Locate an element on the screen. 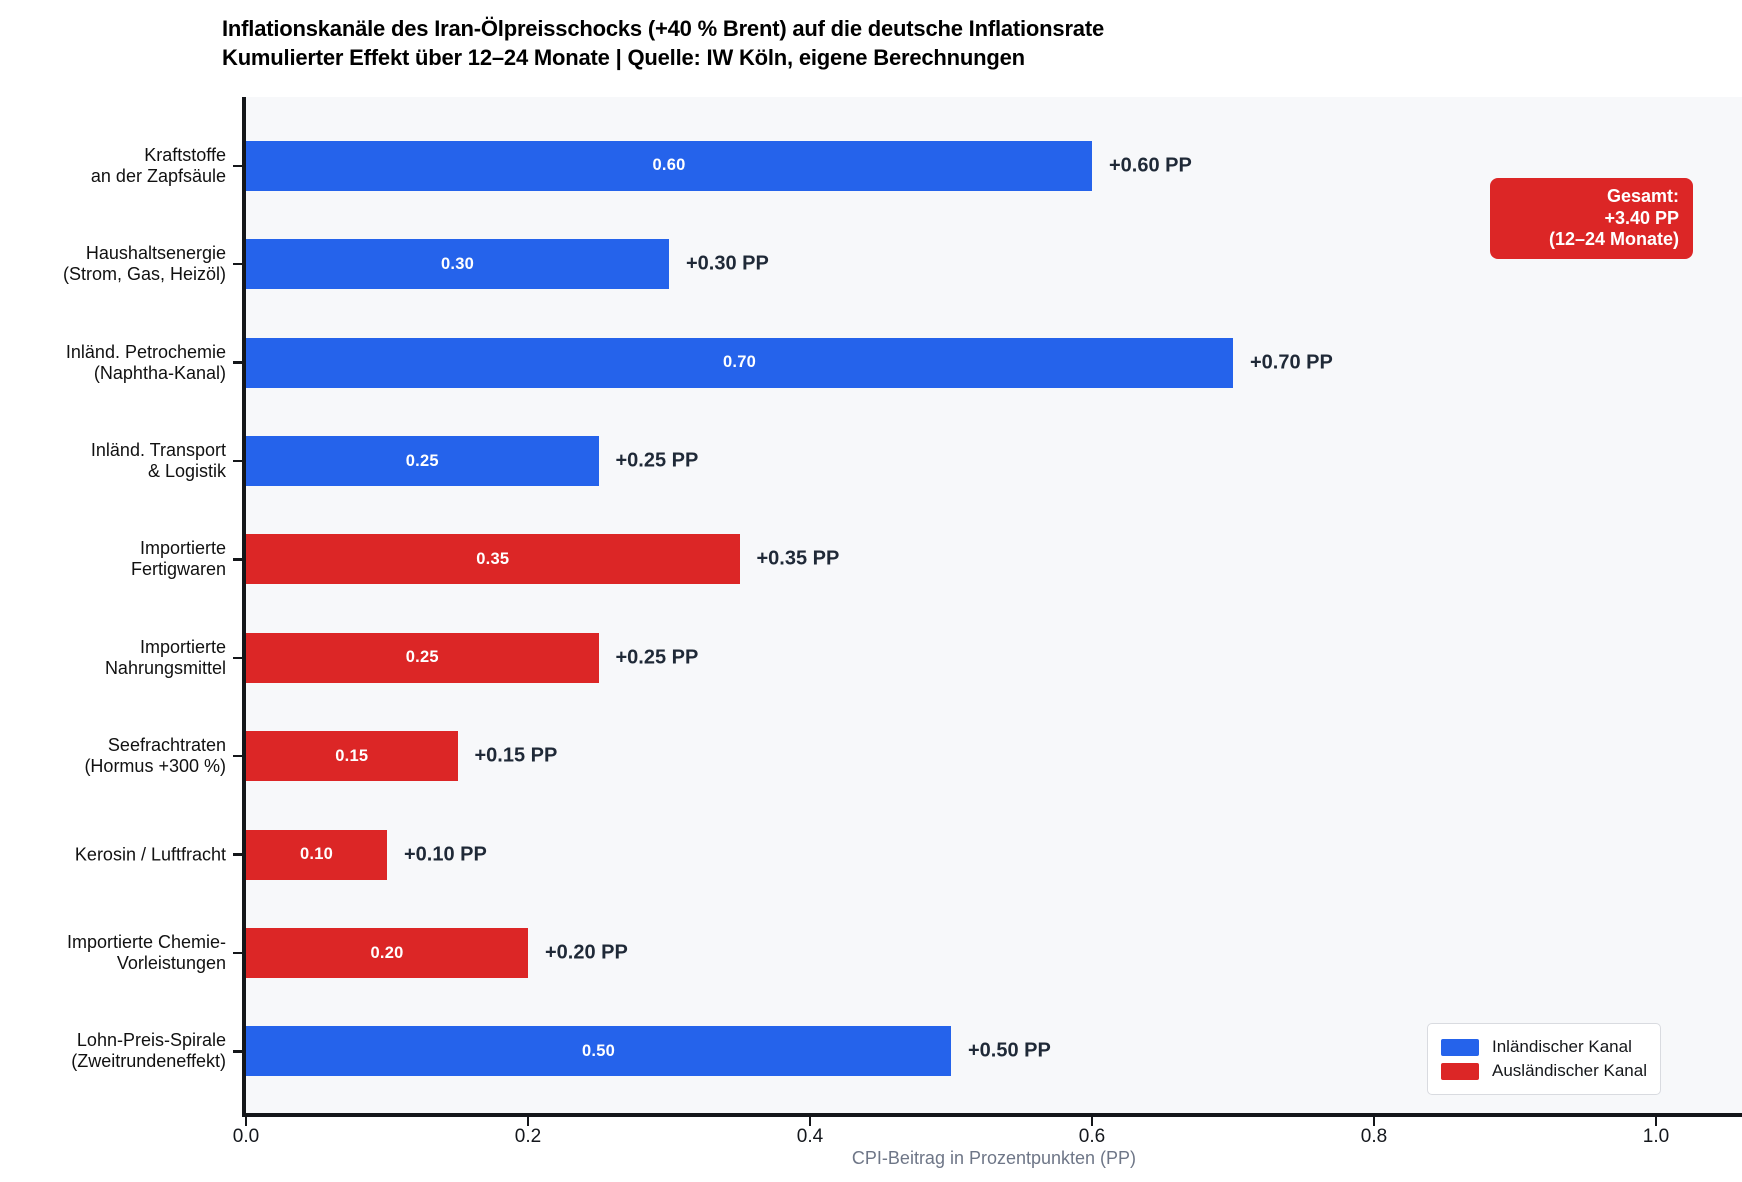 The image size is (1742, 1182). bar-outside-label: +0.20 PP is located at coordinates (586, 952).